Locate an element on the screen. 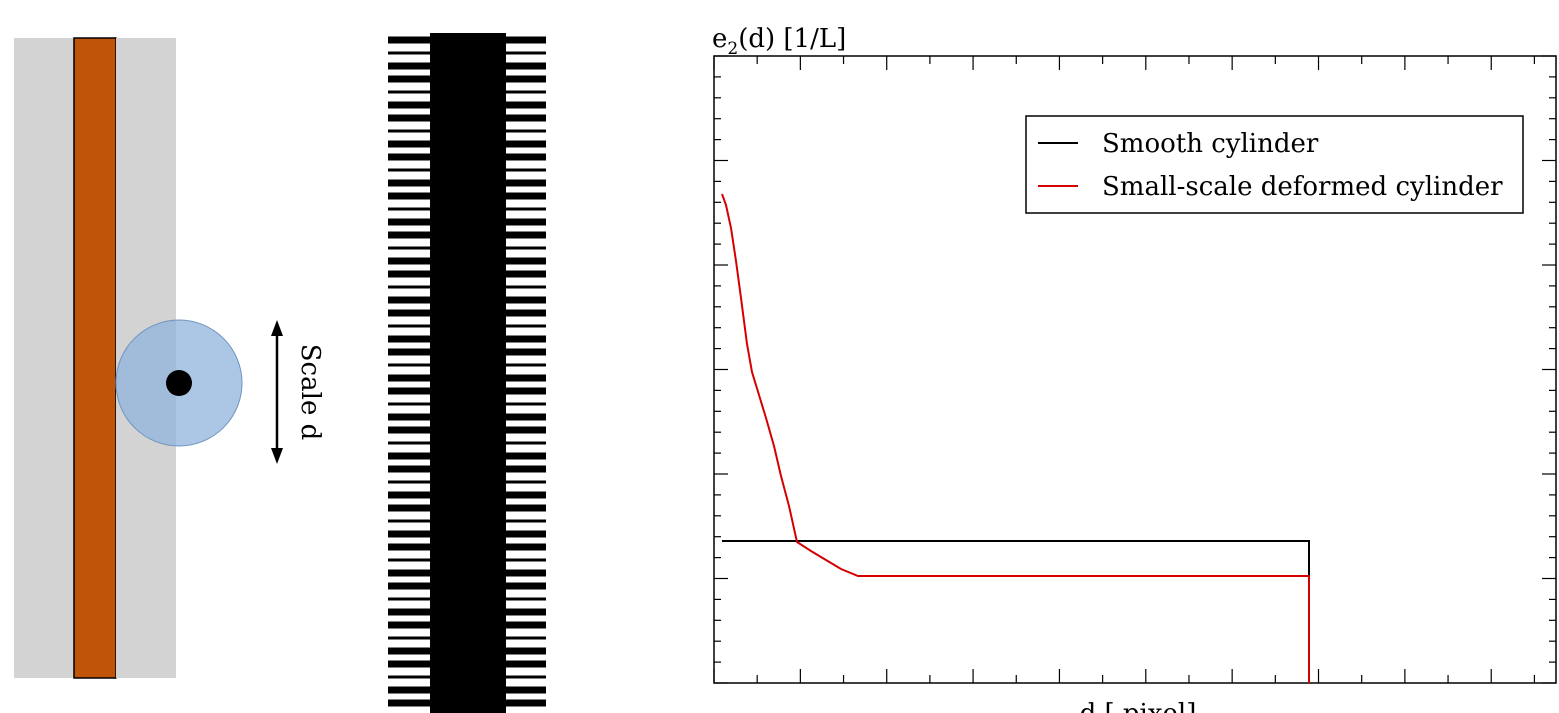 The width and height of the screenshot is (1559, 713). series-line-smooth-cylinder is located at coordinates (1016, 611).